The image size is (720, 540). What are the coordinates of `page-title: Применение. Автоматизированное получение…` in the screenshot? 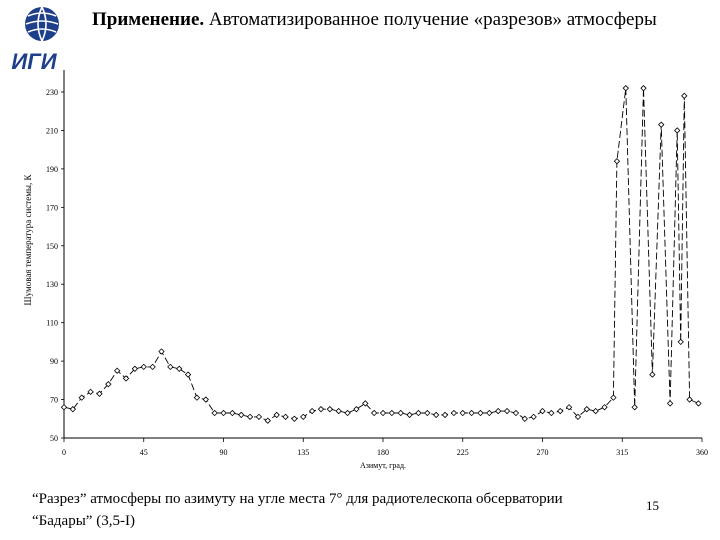 It's located at (402, 20).